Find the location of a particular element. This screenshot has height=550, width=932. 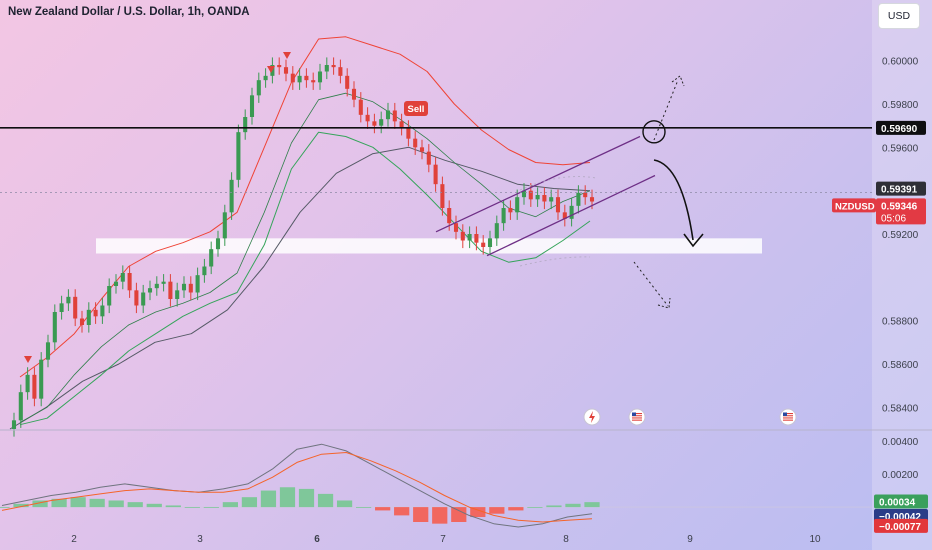

drop-arrow is located at coordinates (673, 200).